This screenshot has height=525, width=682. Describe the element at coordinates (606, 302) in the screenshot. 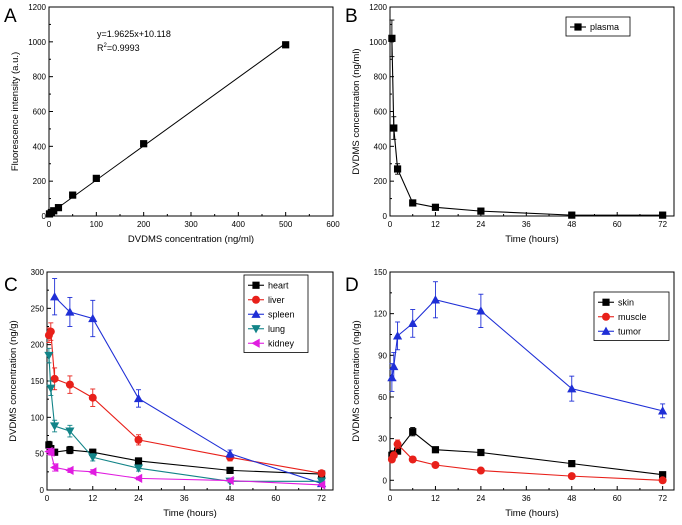

I see `legend-marker-skin` at that location.